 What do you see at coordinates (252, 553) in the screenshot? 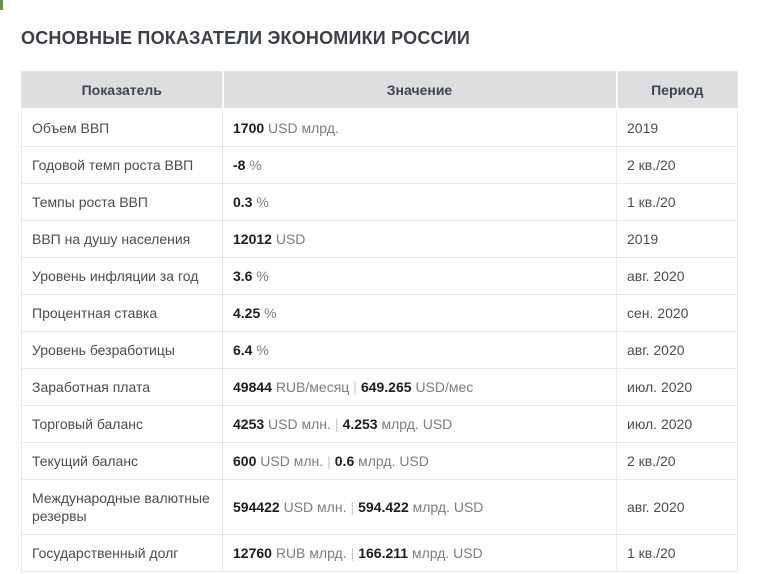
I see `value-primary: 12760` at bounding box center [252, 553].